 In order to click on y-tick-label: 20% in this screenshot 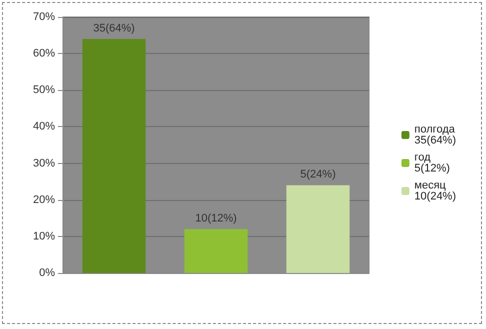, I will do `click(44, 200)`.